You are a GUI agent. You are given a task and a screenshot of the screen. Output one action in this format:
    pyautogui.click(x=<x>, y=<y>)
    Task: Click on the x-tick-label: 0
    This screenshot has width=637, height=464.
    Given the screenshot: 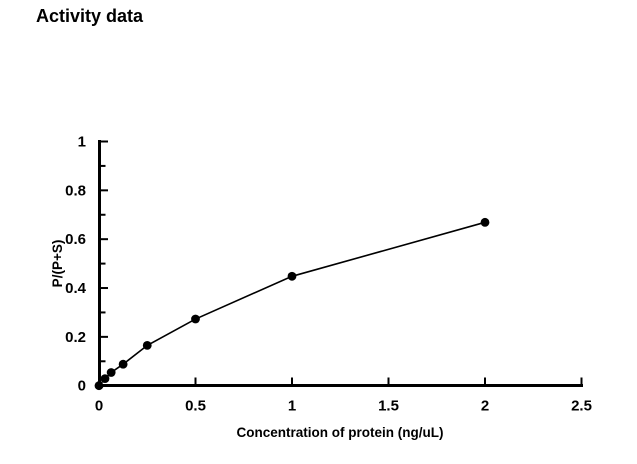 What is the action you would take?
    pyautogui.click(x=99, y=406)
    